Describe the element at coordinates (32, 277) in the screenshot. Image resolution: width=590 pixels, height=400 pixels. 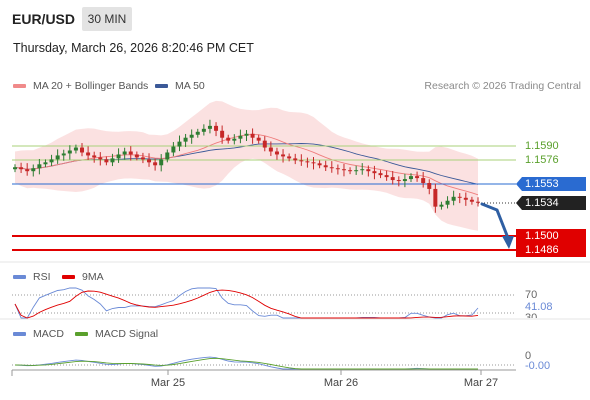
I see `legend-rsi: RSI` at that location.